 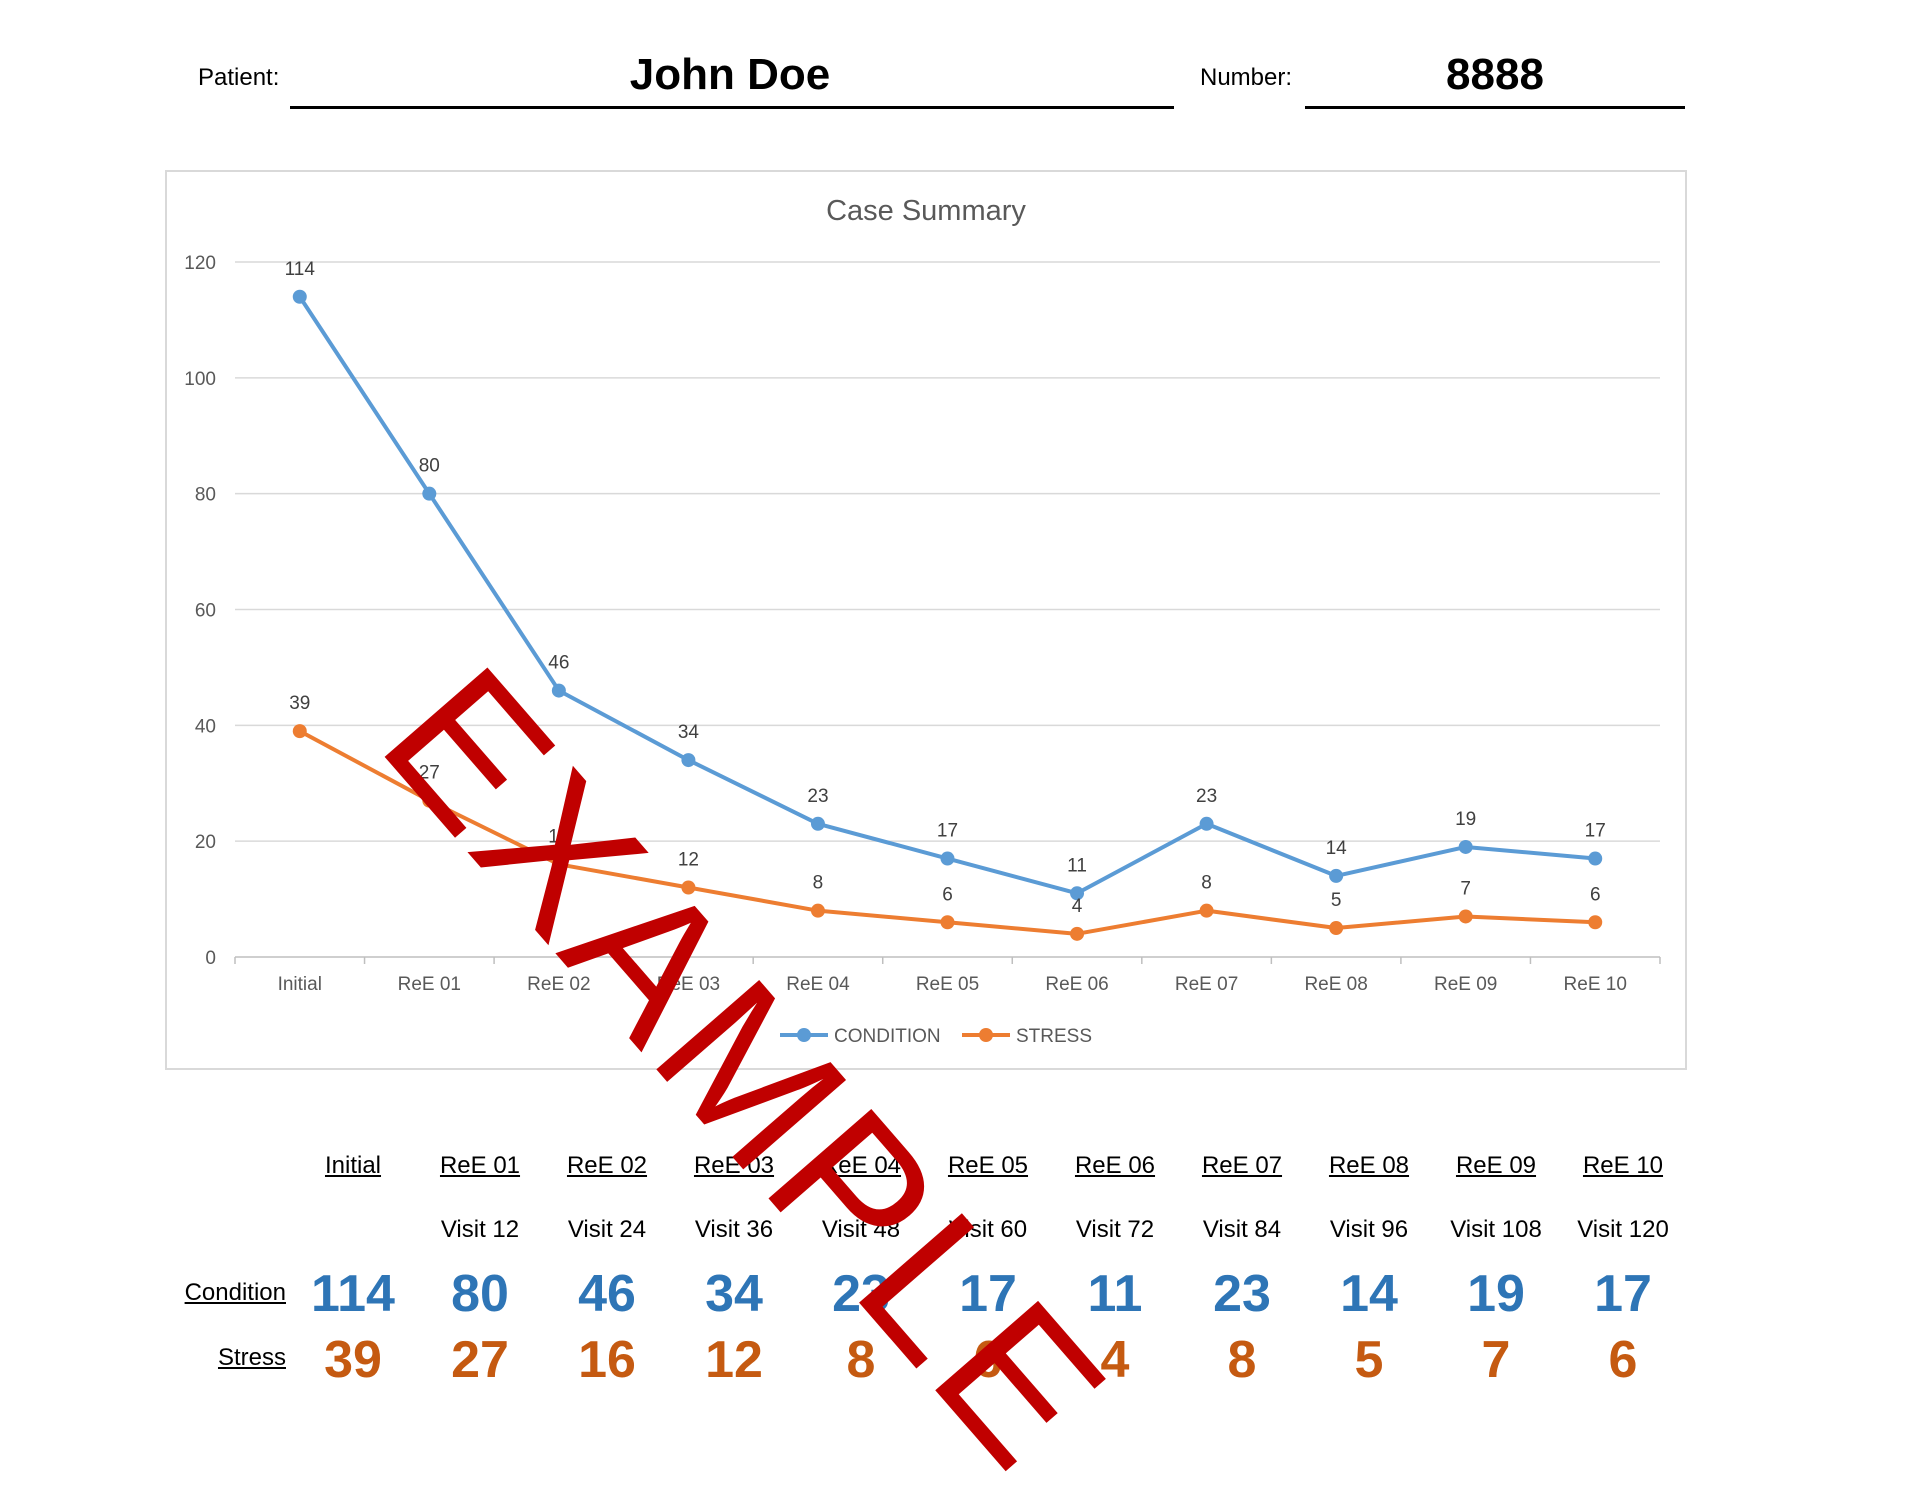 I want to click on patient-name: John Doe, so click(x=730, y=74).